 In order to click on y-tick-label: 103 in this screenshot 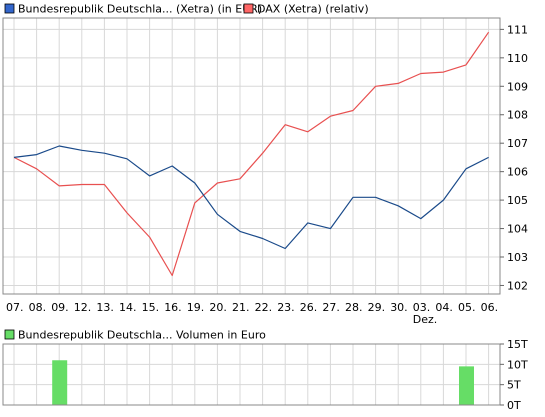, I will do `click(517, 257)`.